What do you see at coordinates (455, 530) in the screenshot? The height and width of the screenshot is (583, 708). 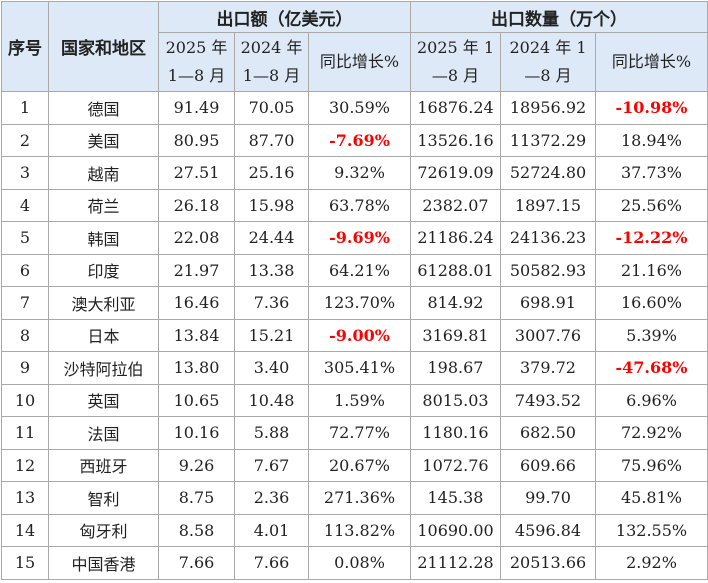 I see `table-cell: 10690.00` at bounding box center [455, 530].